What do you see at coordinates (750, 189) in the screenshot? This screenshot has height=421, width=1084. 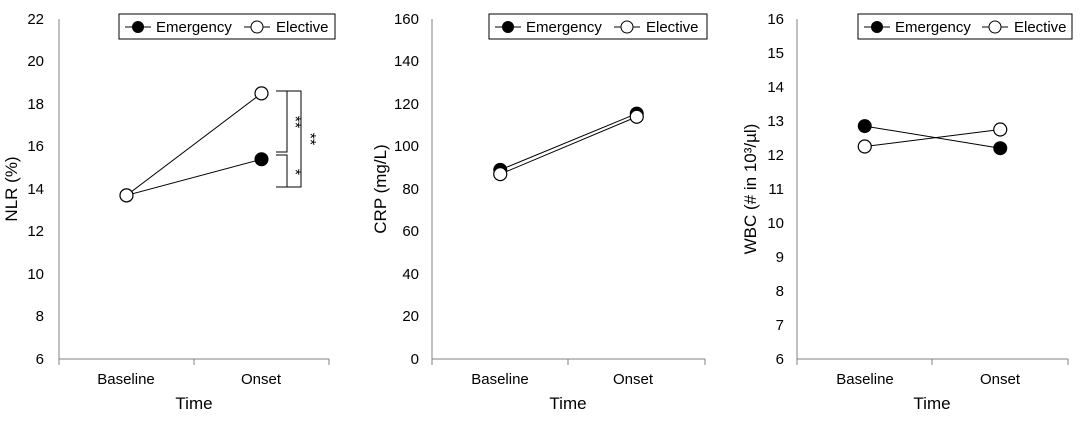 I see `y-axis-title: WBC (# in 10³/µl)` at bounding box center [750, 189].